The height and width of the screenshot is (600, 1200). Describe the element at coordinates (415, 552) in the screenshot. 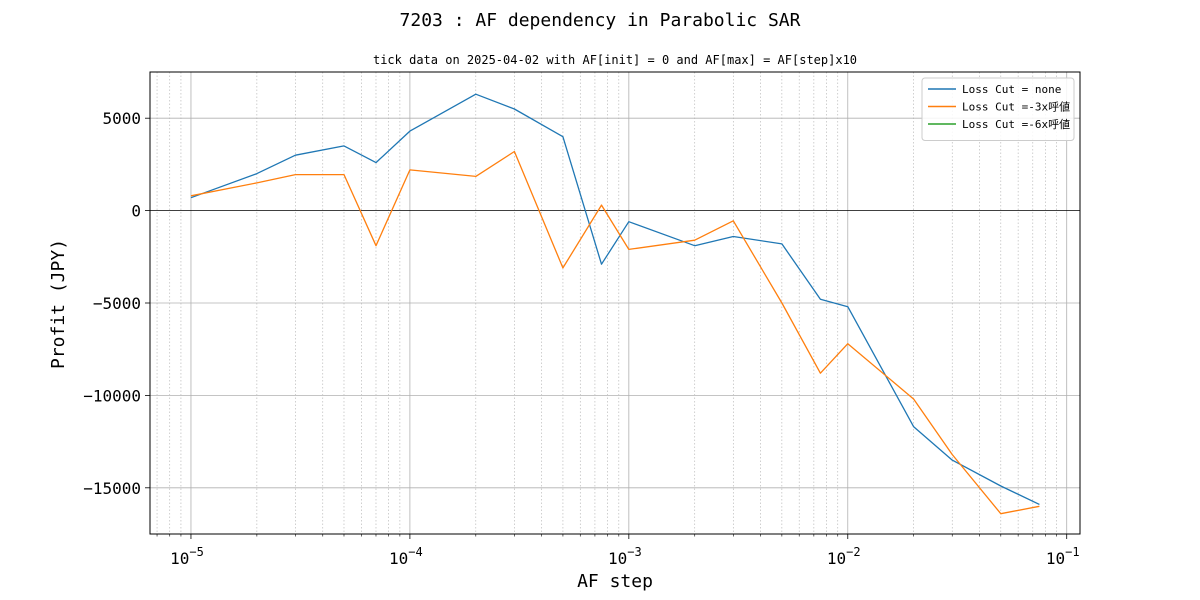

I see `x-tick-exponent: −4` at that location.